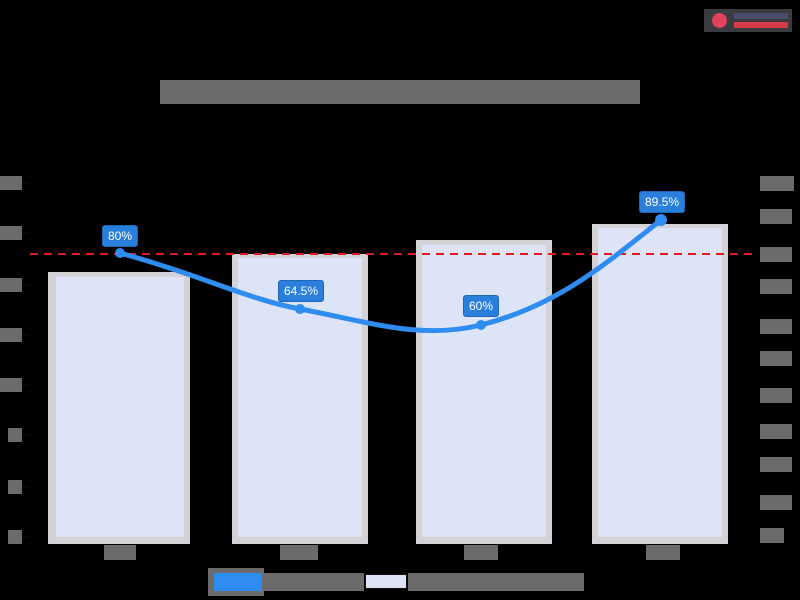 This screenshot has width=800, height=600. I want to click on brand-logo, so click(748, 20).